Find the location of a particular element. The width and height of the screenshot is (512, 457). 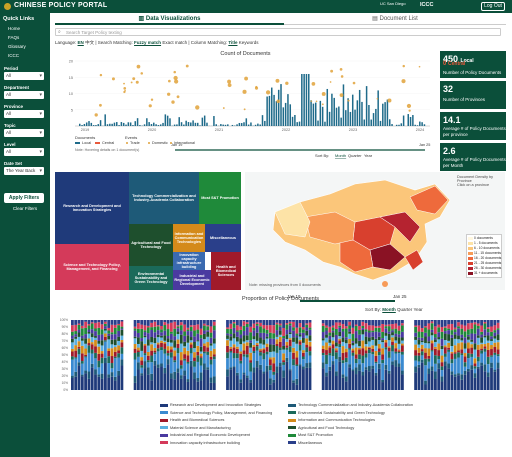

province-select: All is located at coordinates (24, 114).